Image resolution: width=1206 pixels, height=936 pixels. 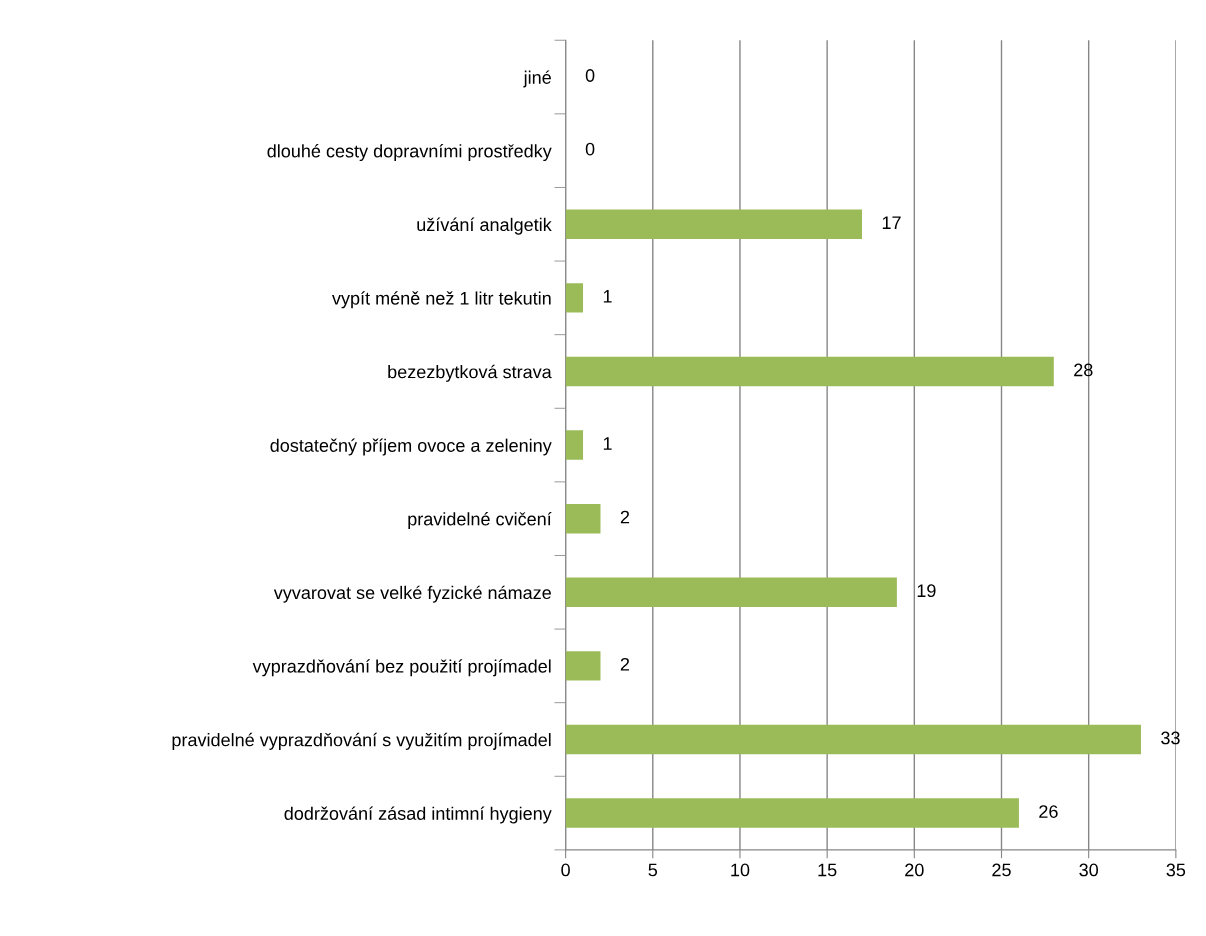 What do you see at coordinates (412, 594) in the screenshot?
I see `y-tick-label: vyvarovat se velké fyzické námaze` at bounding box center [412, 594].